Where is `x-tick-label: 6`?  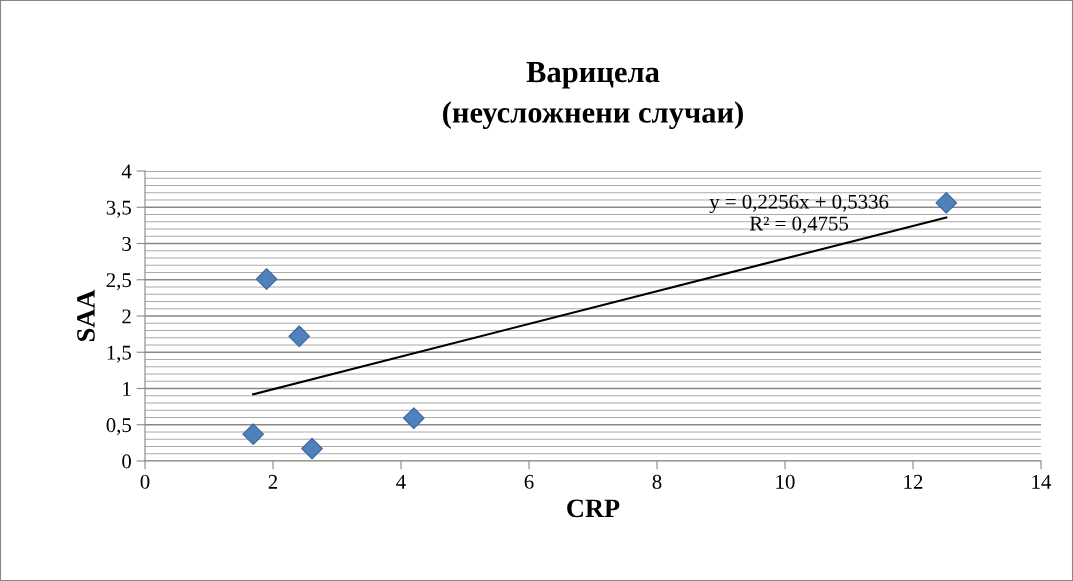
x-tick-label: 6 is located at coordinates (529, 481).